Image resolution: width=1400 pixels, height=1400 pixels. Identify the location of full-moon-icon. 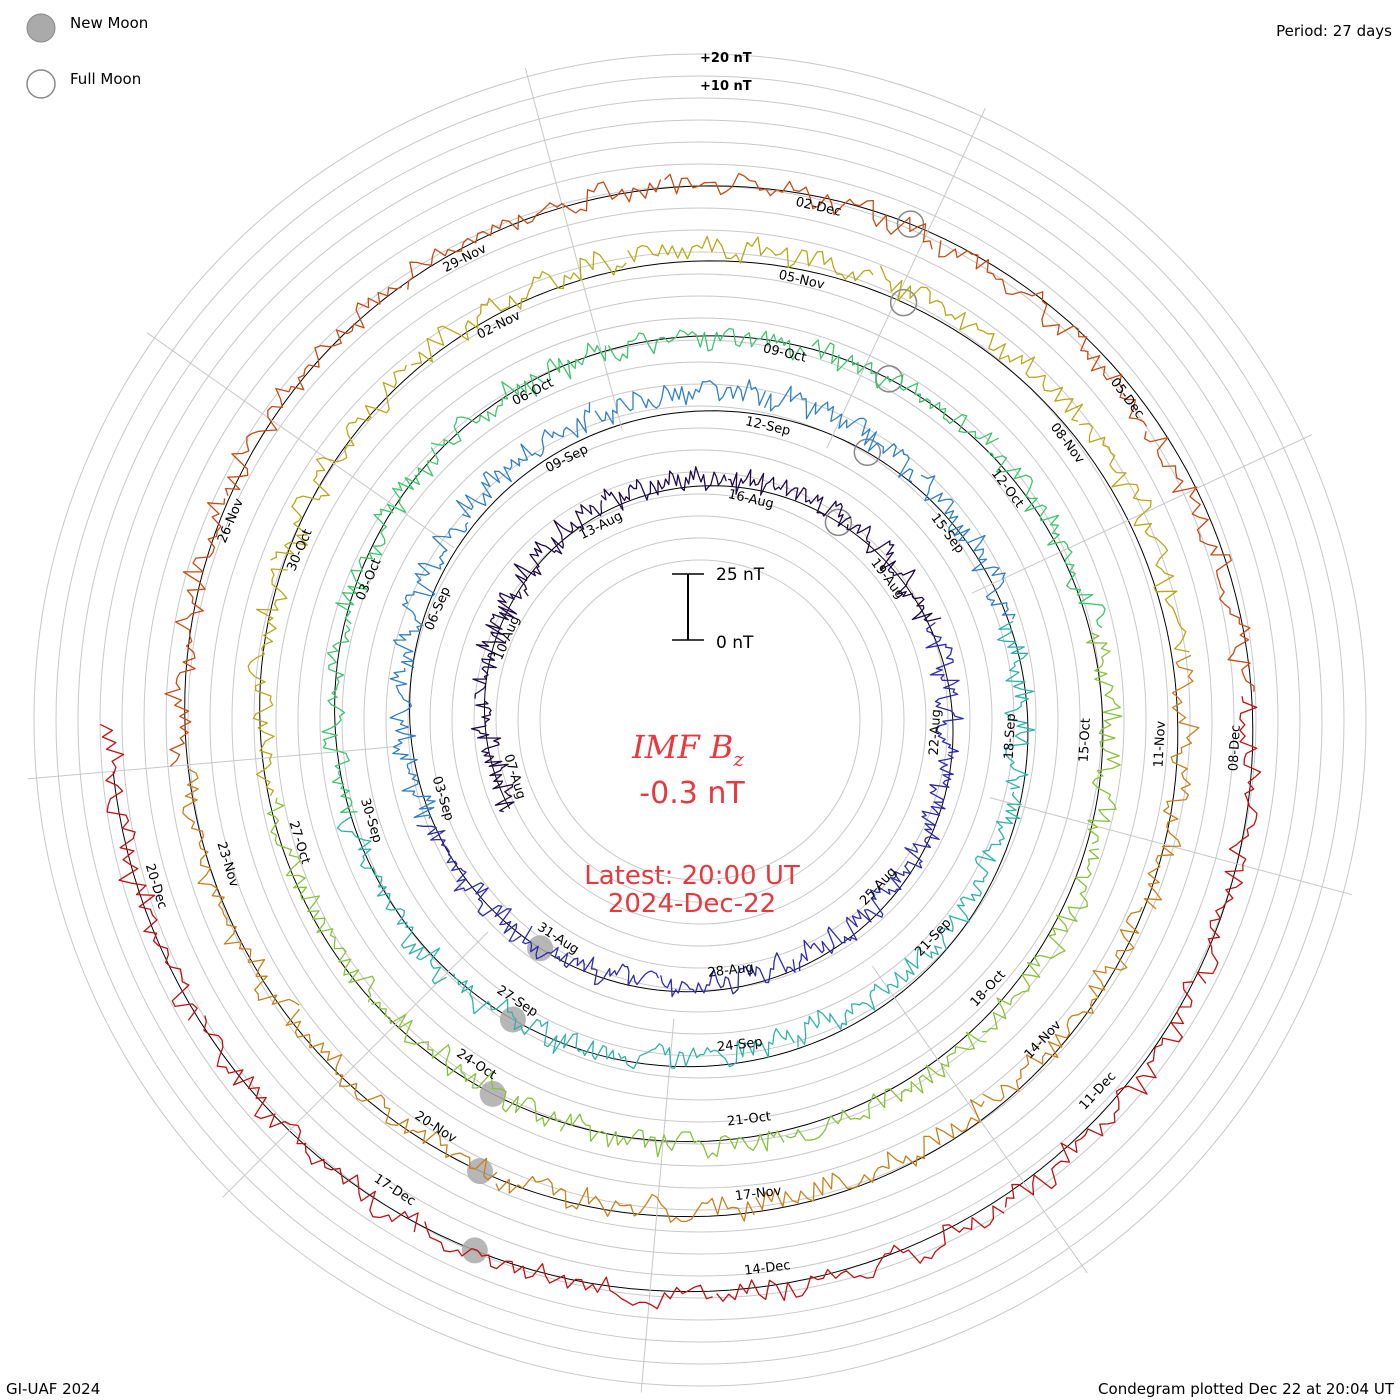
(41, 84).